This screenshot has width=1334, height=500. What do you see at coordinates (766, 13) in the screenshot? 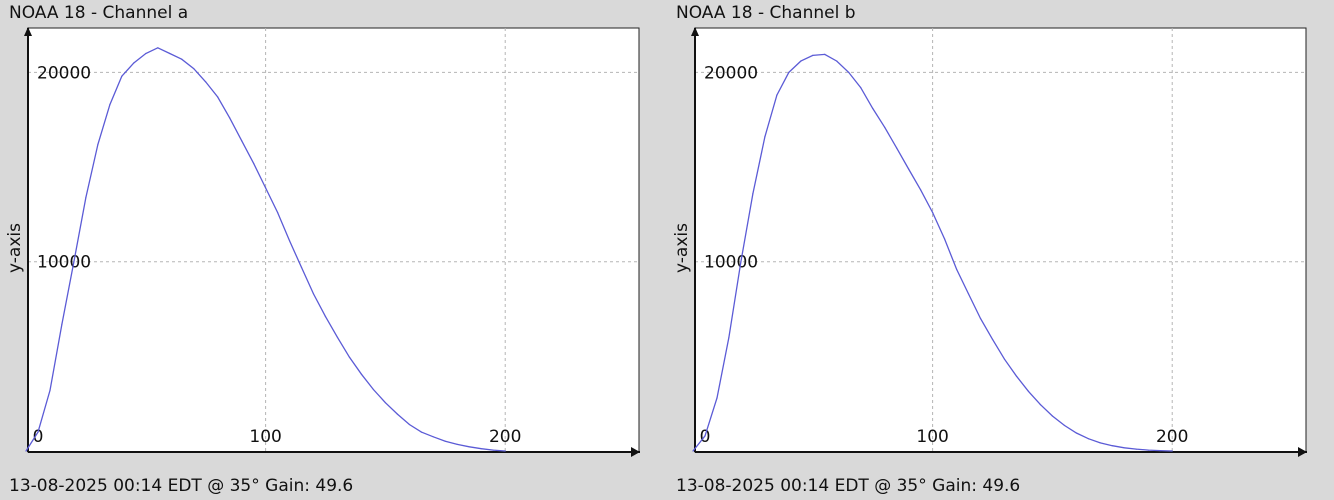
I see `chart-title: NOAA 18 - Channel b` at bounding box center [766, 13].